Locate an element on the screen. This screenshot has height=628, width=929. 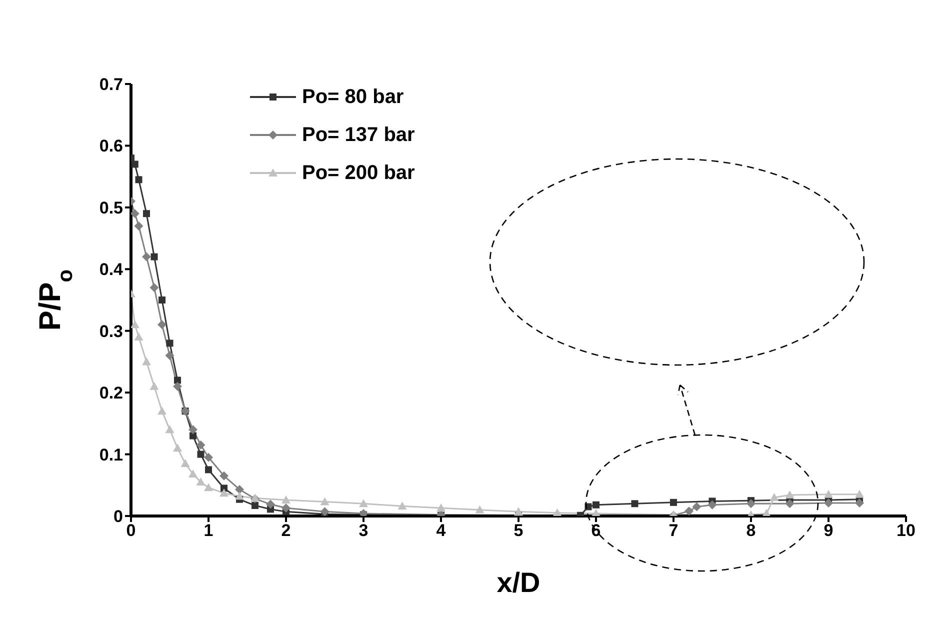
y-tick-label: 0 is located at coordinates (118, 516).